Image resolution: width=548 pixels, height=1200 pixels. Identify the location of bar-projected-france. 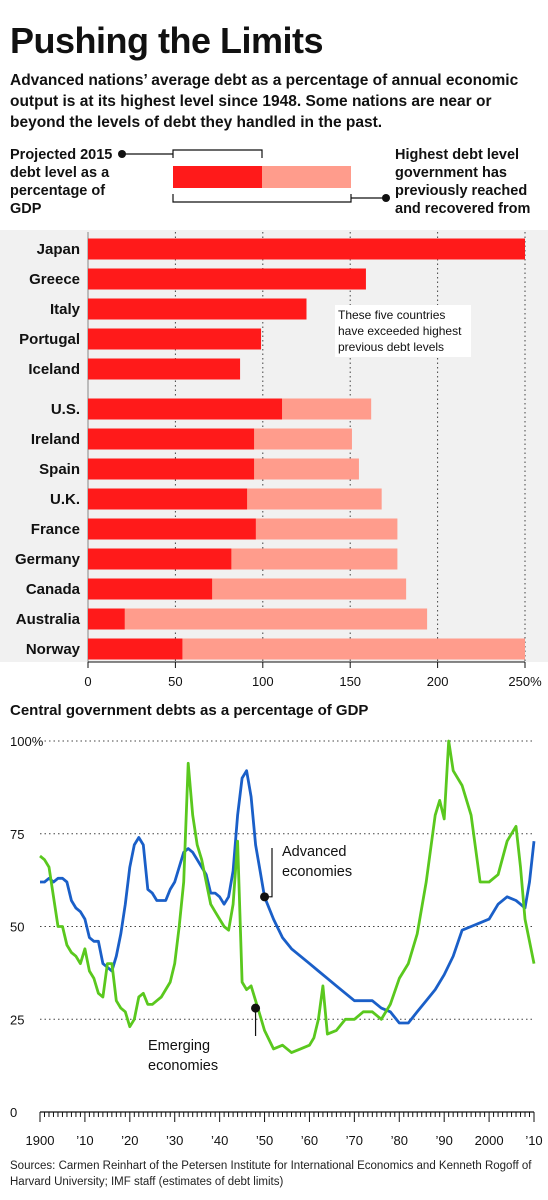
(172, 529).